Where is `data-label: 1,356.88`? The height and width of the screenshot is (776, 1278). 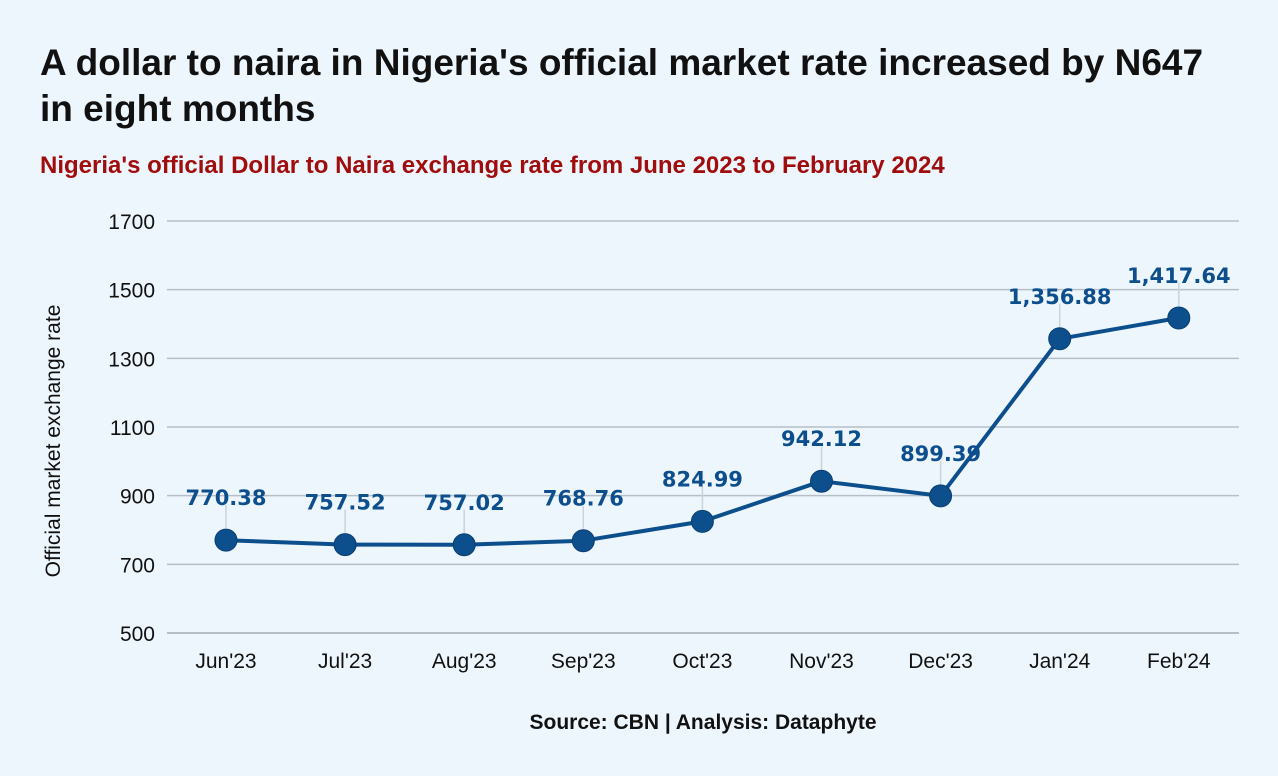
data-label: 1,356.88 is located at coordinates (1060, 297).